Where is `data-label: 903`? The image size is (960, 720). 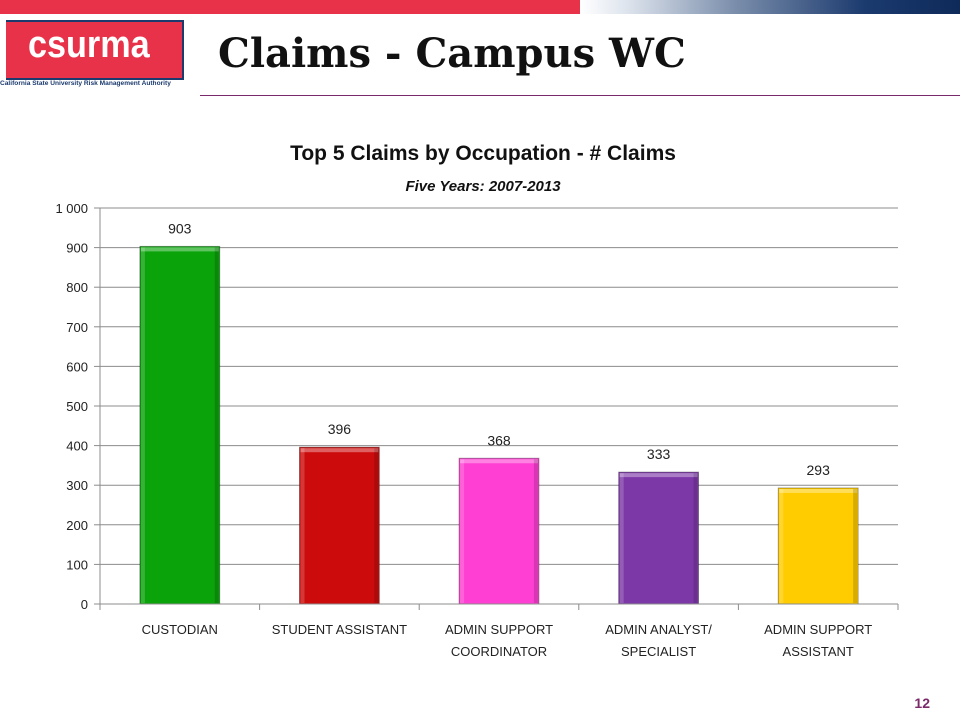 data-label: 903 is located at coordinates (180, 228).